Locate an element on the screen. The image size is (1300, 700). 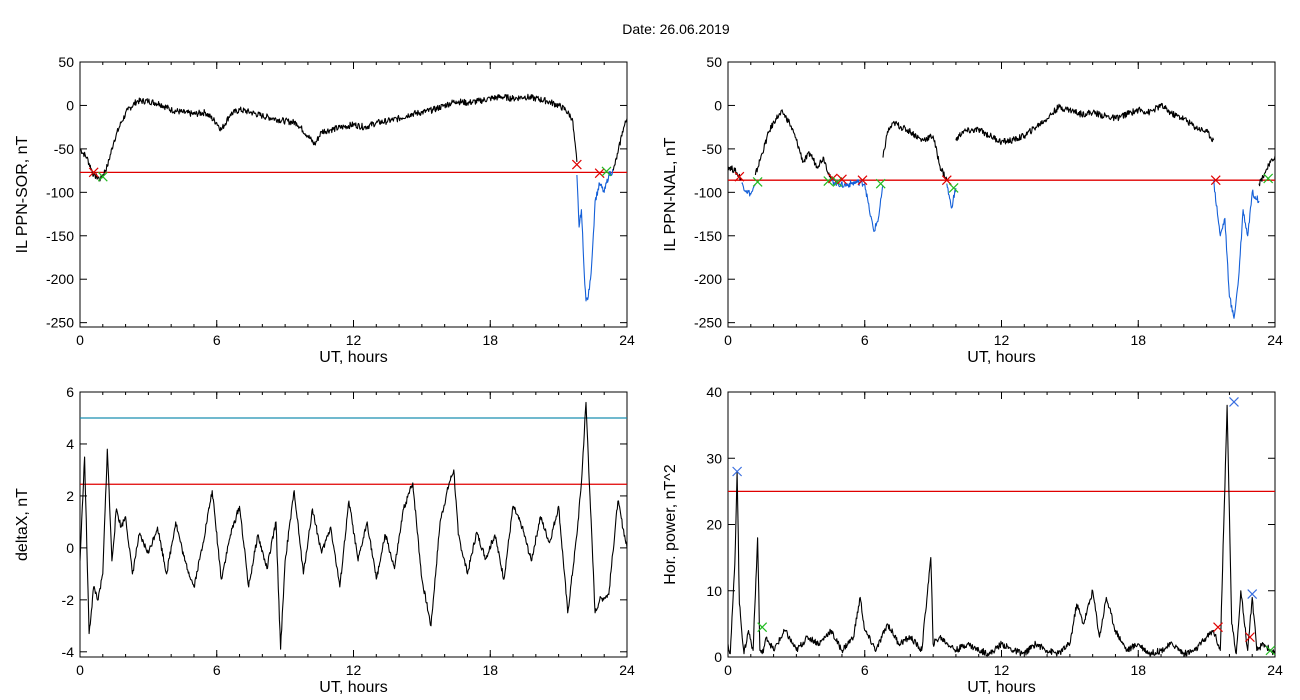
y-axis-label: Hor. power, nT^2 is located at coordinates (670, 524).